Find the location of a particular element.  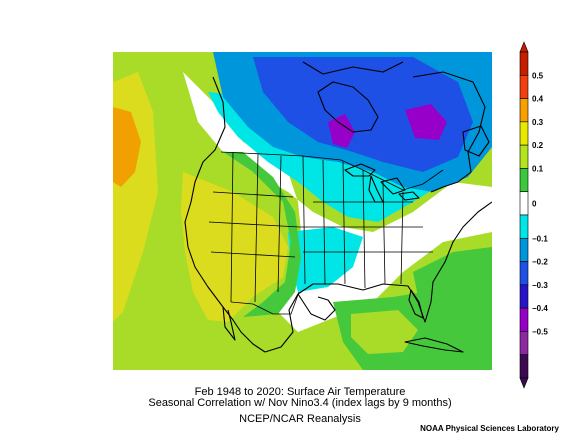

border-us-mexico is located at coordinates (265, 303).